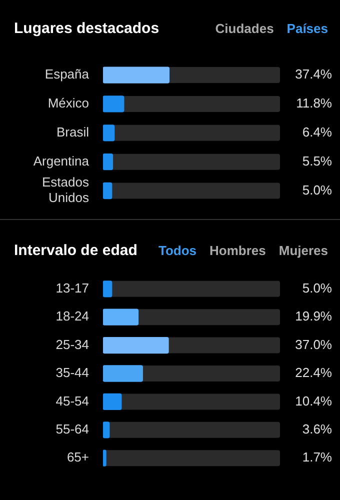 The height and width of the screenshot is (500, 340). Describe the element at coordinates (72, 400) in the screenshot. I see `y-tick-label: 45-54` at that location.